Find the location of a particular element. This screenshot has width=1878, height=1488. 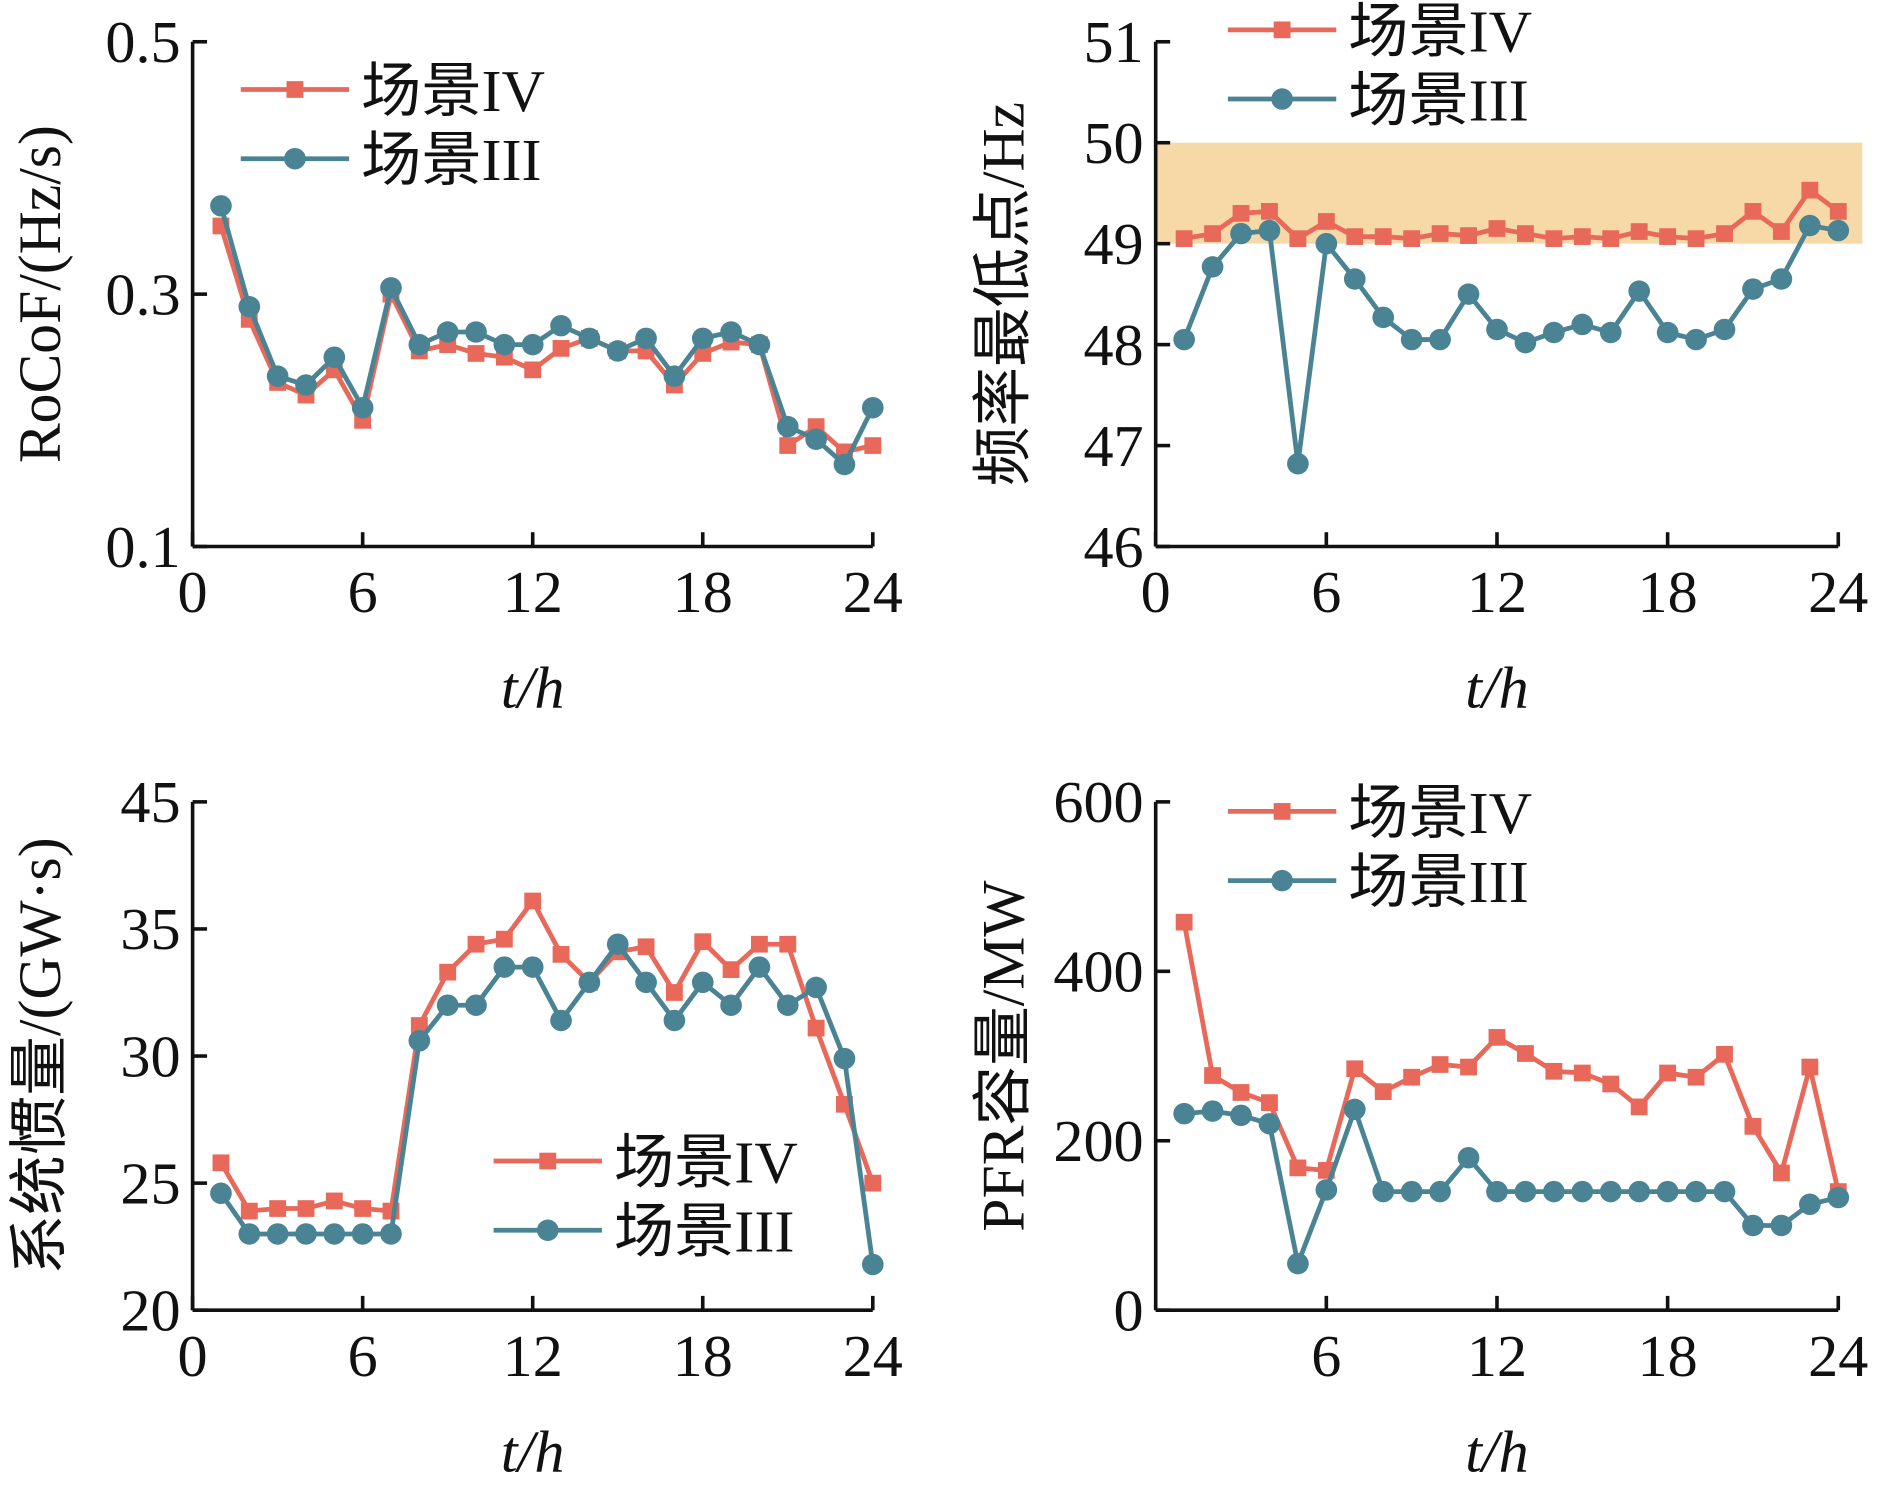

y-tick-label: 0.1 is located at coordinates (142, 547).